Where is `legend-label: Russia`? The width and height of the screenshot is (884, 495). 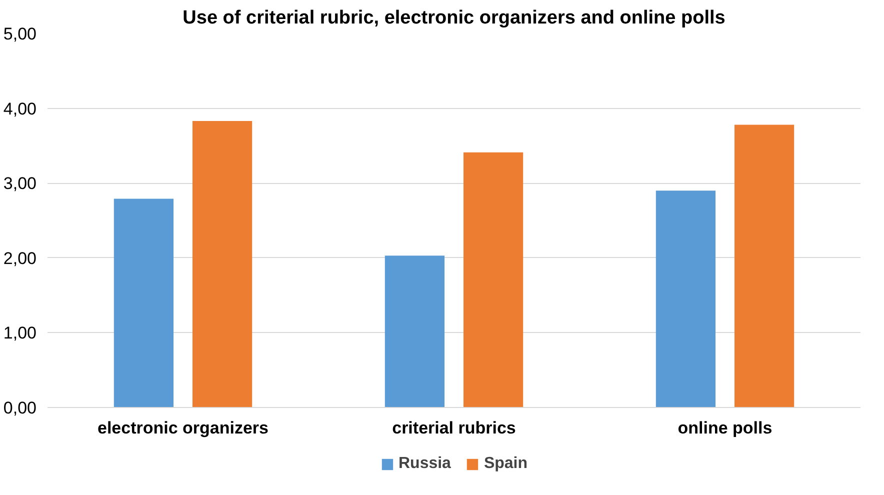 legend-label: Russia is located at coordinates (424, 464).